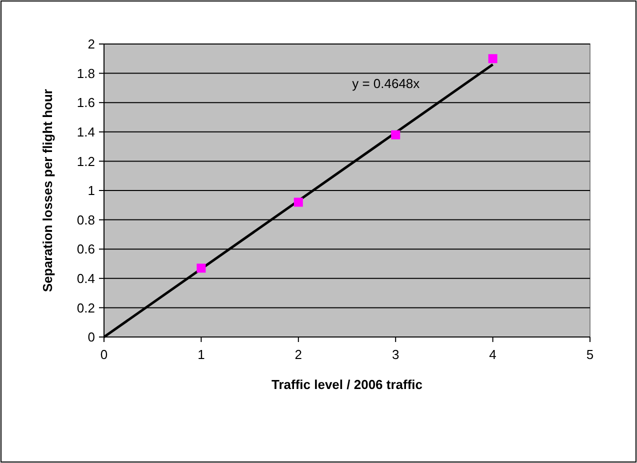  What do you see at coordinates (85, 161) in the screenshot?
I see `y-tick-label: 1.2` at bounding box center [85, 161].